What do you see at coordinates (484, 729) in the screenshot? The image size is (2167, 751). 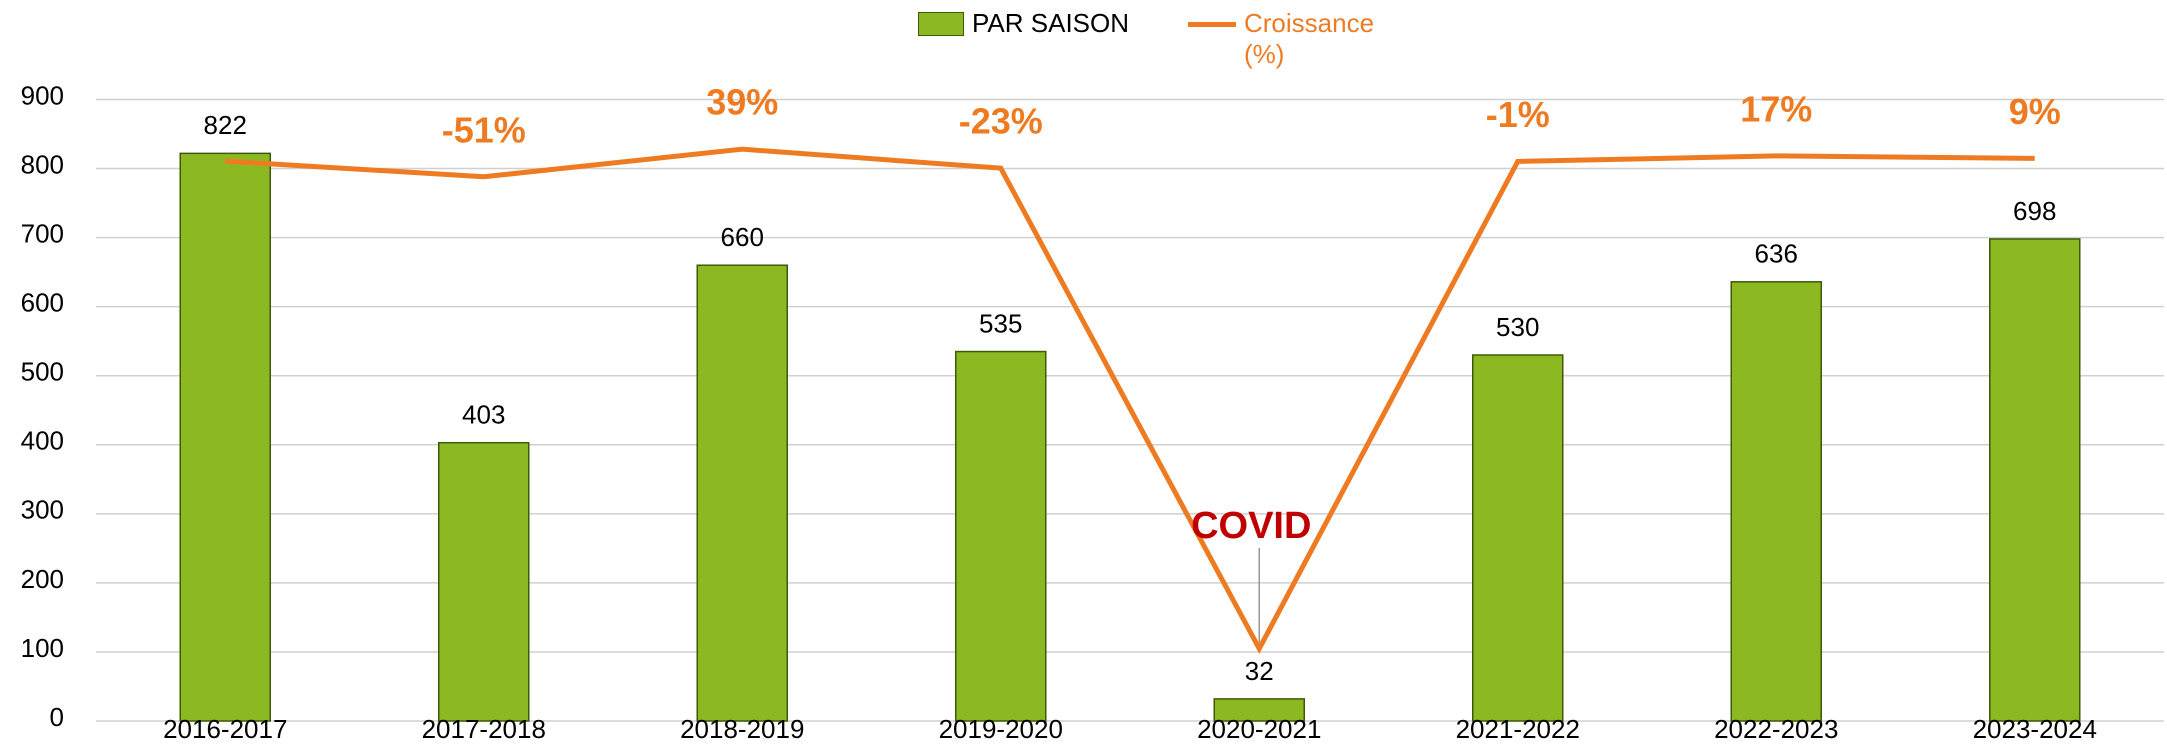 I see `x-tick-label: 2017-2018` at bounding box center [484, 729].